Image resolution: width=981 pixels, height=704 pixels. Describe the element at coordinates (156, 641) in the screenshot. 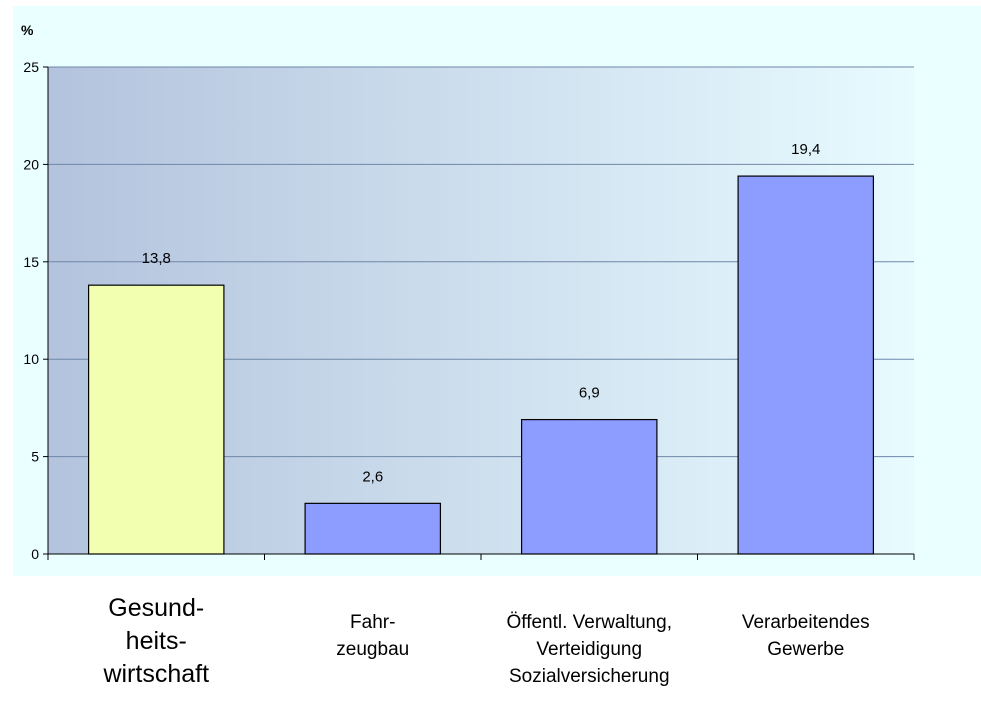

I see `x-tick-label: Gesund- heits- wirtschaft` at that location.